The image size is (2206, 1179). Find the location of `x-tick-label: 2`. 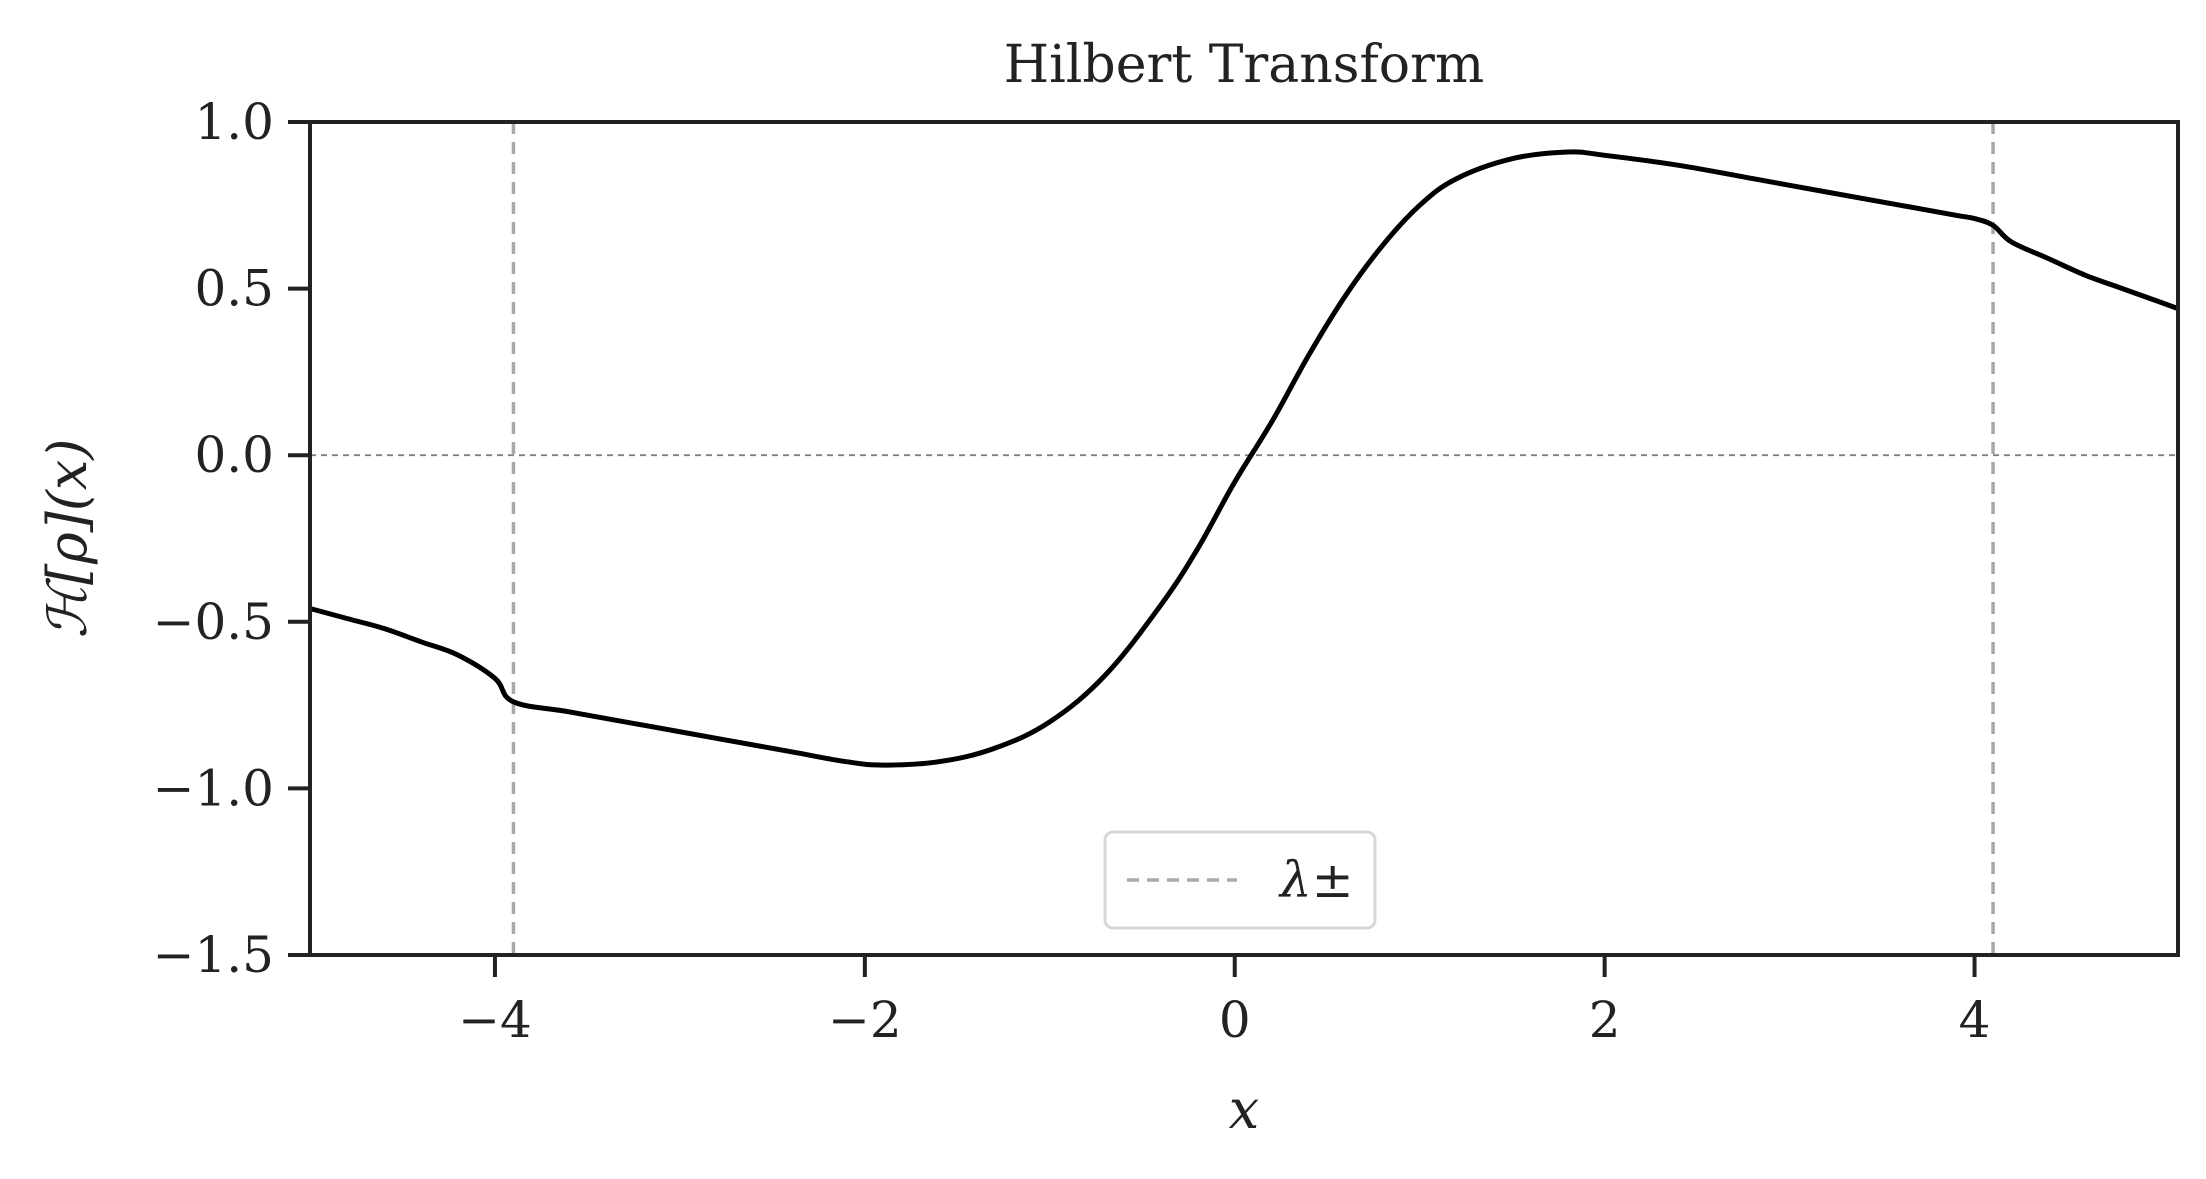

x-tick-label: 2 is located at coordinates (1605, 1020).